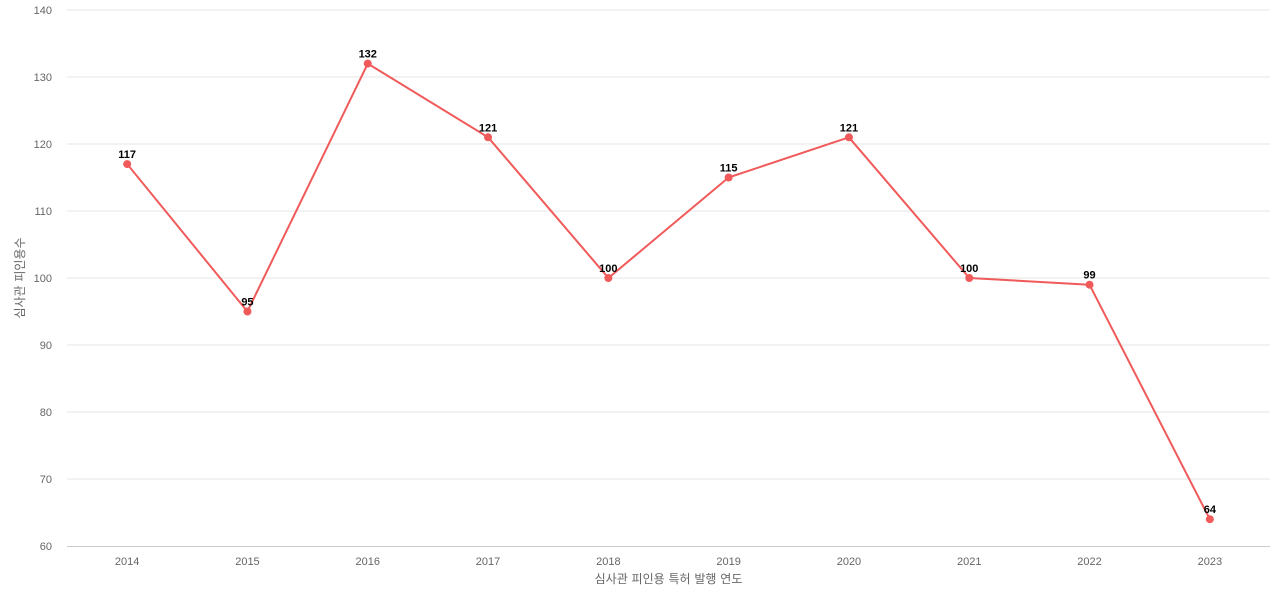 This screenshot has width=1280, height=600. I want to click on data-label: 64, so click(1210, 510).